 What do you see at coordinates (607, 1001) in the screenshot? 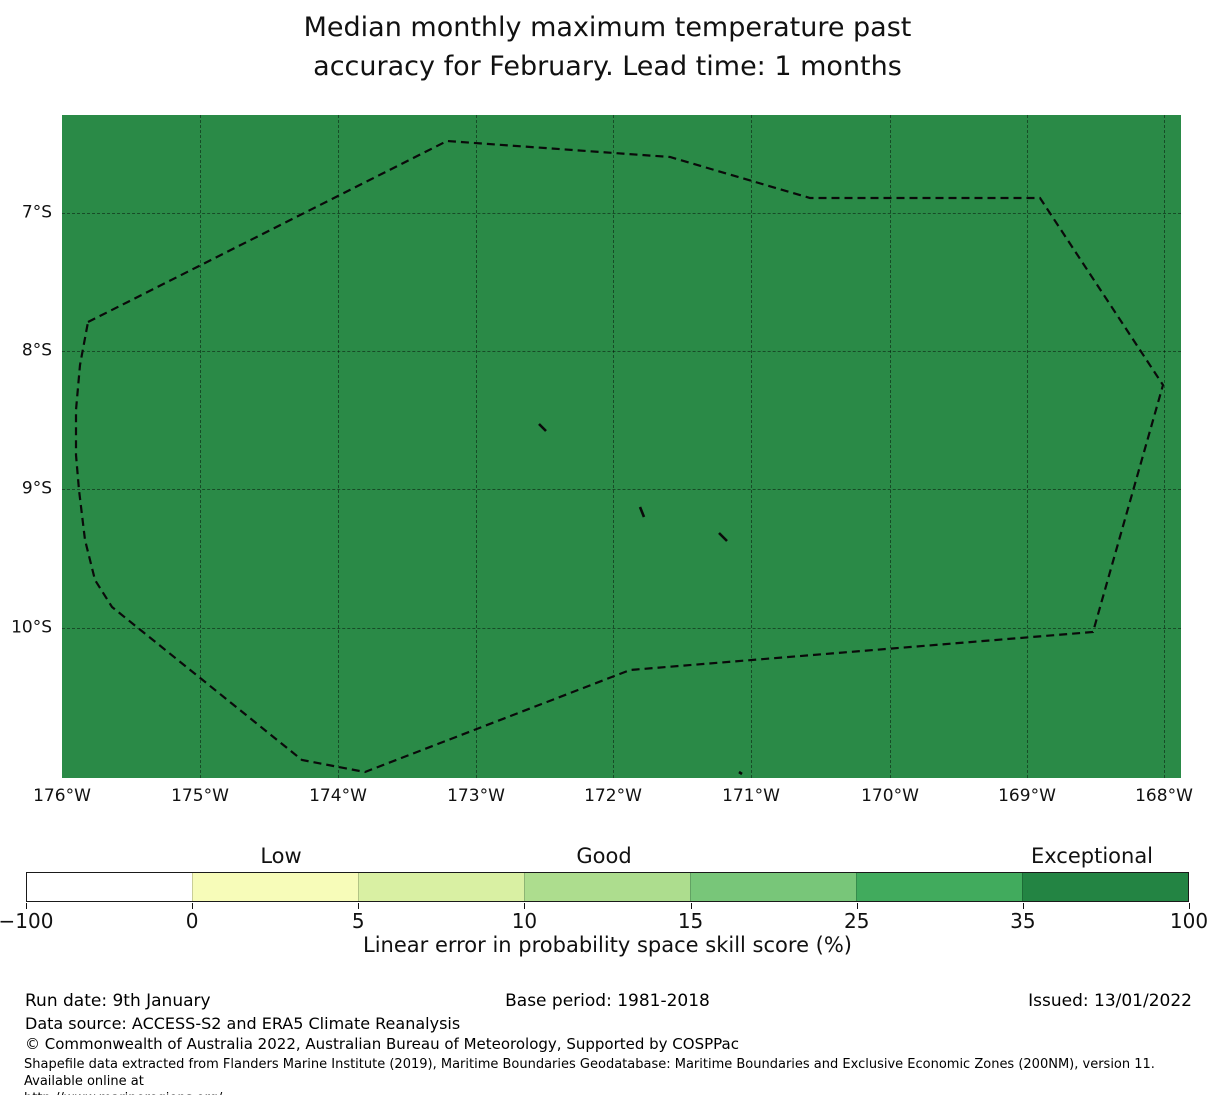
I see `base-period-text: Base period: 1981-2018` at bounding box center [607, 1001].